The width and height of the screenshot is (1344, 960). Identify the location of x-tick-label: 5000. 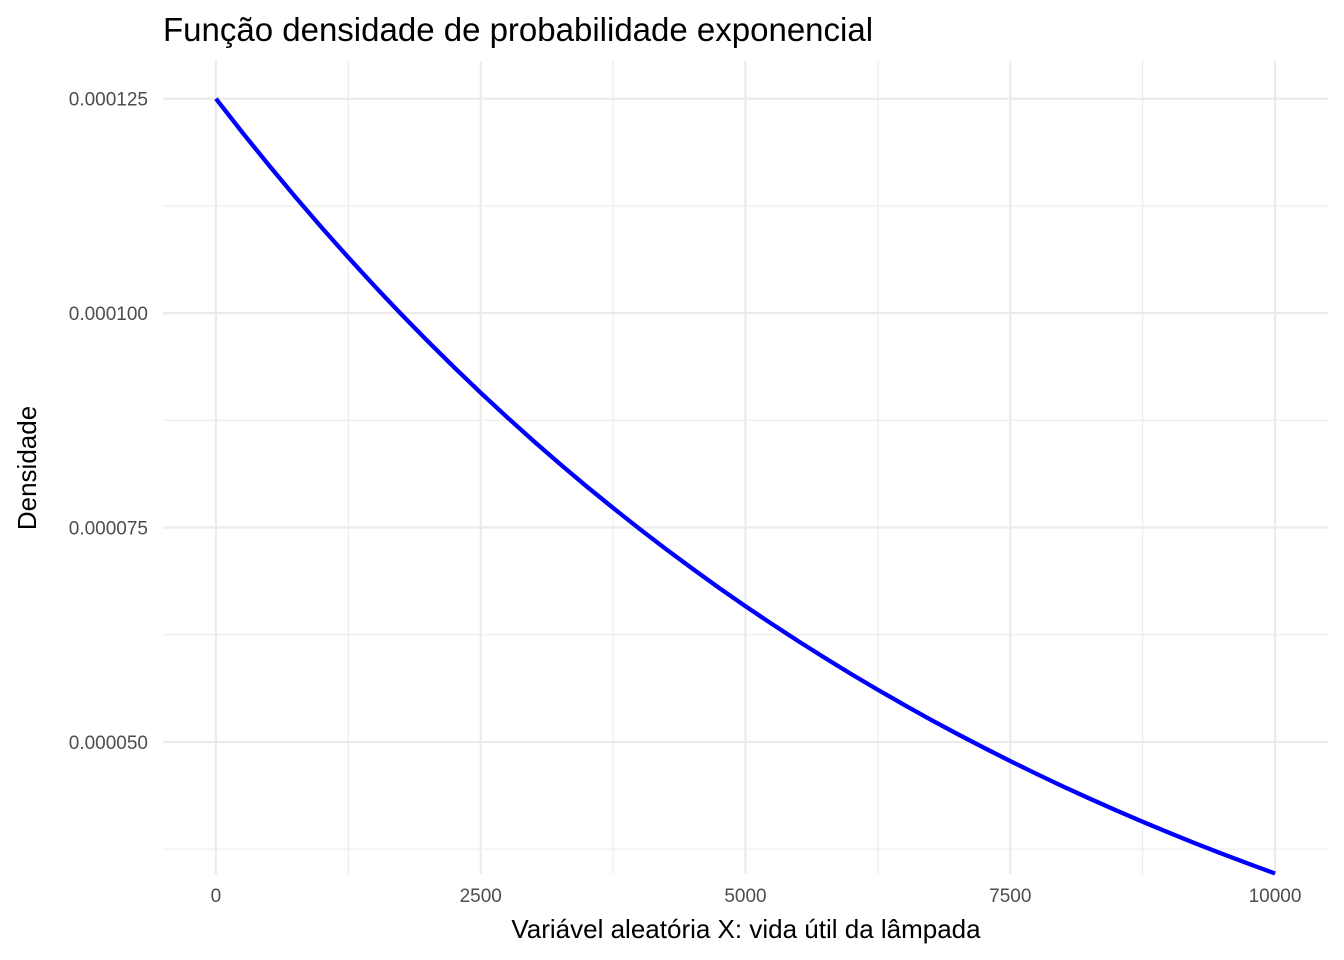
(745, 896).